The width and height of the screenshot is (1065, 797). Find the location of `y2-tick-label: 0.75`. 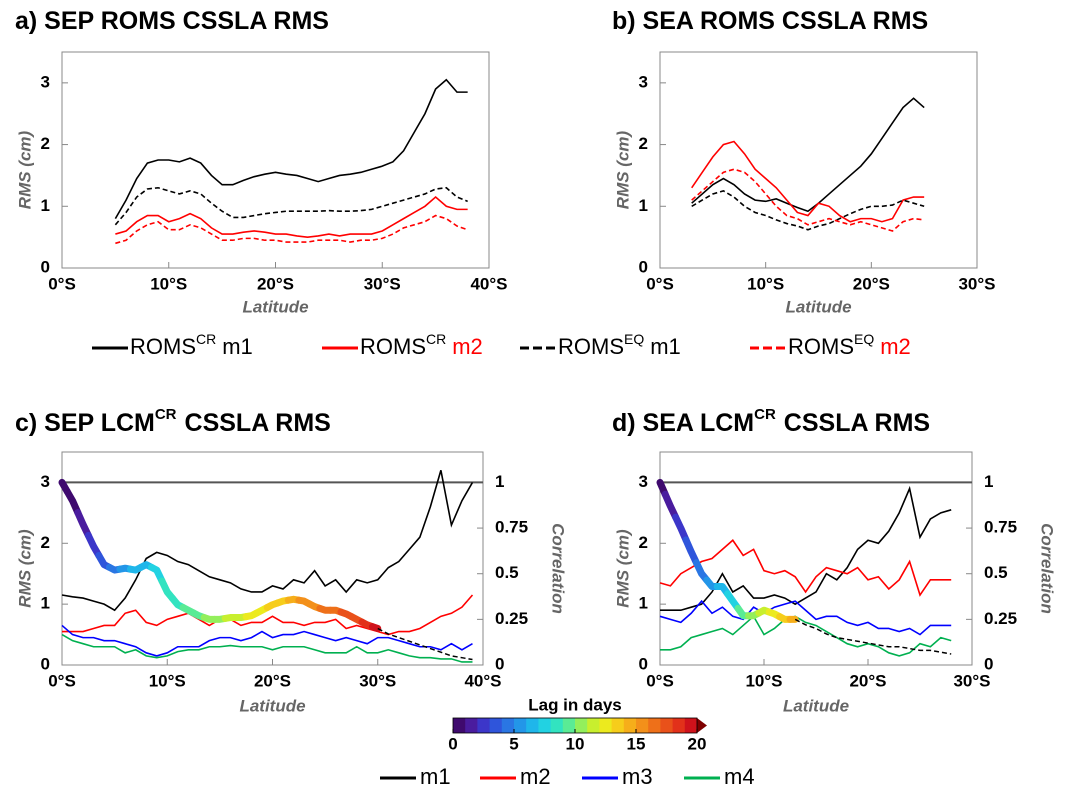

y2-tick-label: 0.75 is located at coordinates (1000, 527).